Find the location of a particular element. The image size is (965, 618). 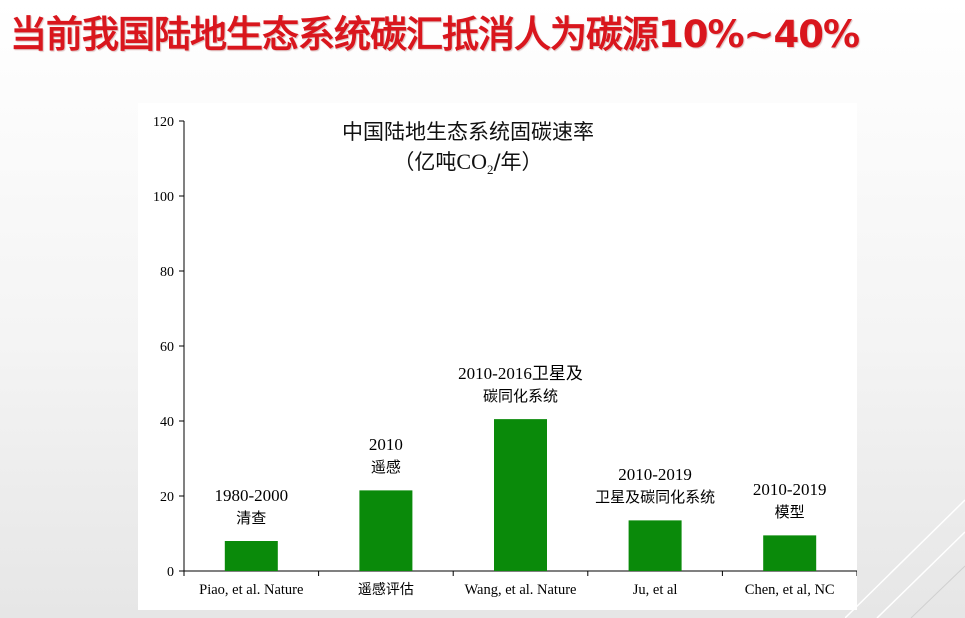

x-tick-label: Chen, et al, NC is located at coordinates (790, 590).